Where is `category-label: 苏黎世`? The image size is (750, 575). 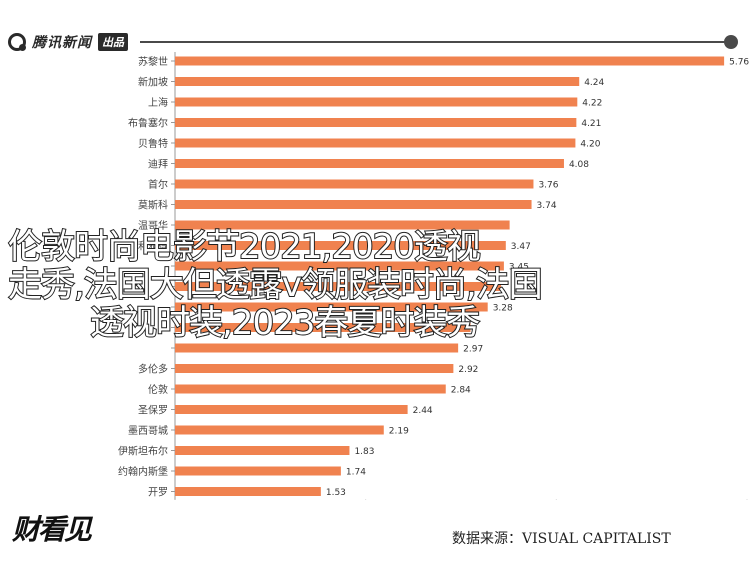
category-label: 苏黎世 is located at coordinates (153, 61).